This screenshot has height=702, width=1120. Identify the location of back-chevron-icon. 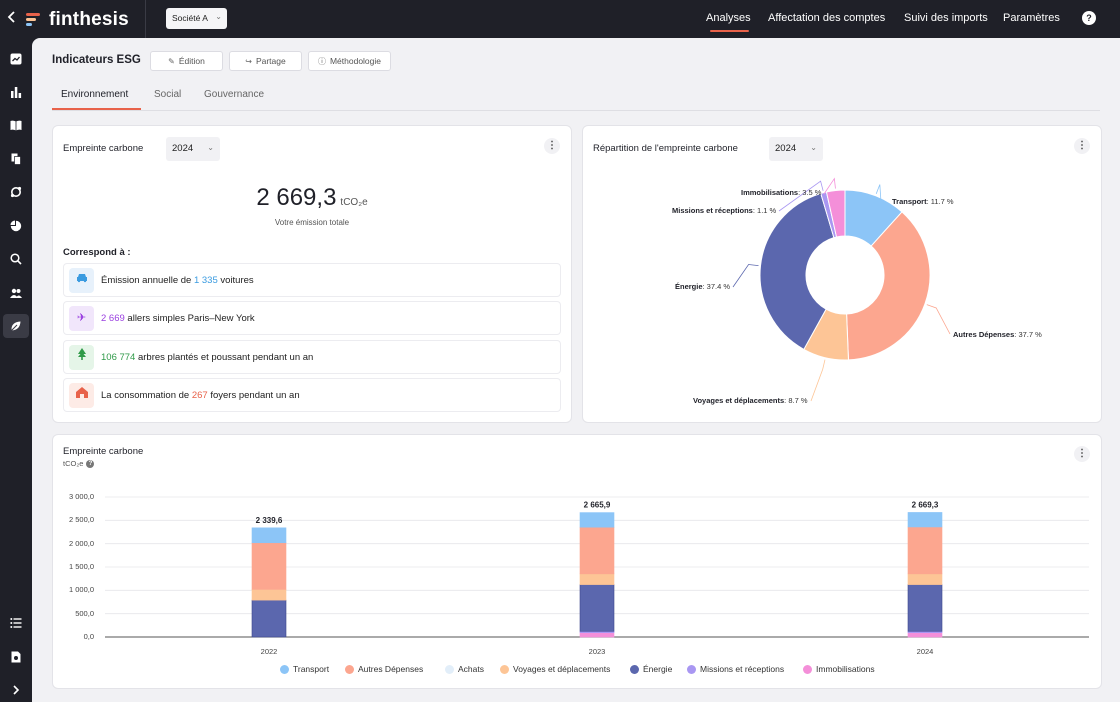
(14, 19).